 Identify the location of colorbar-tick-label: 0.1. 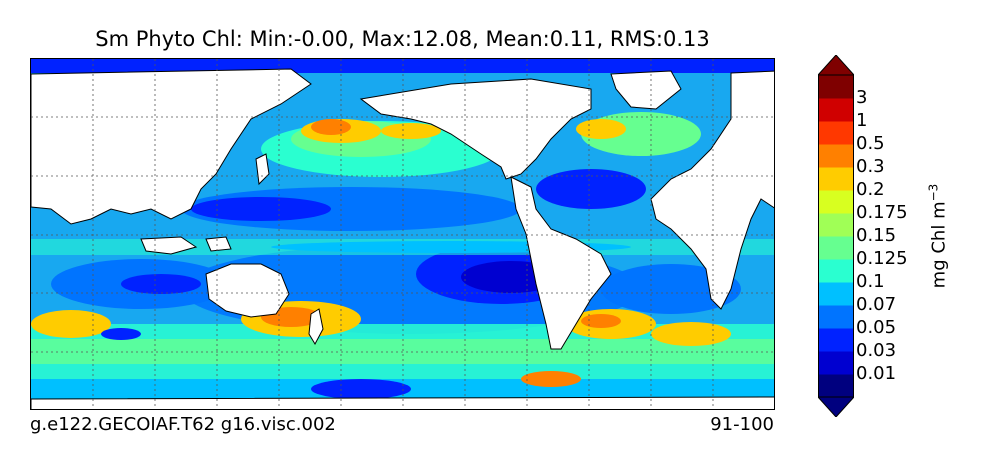
(870, 281).